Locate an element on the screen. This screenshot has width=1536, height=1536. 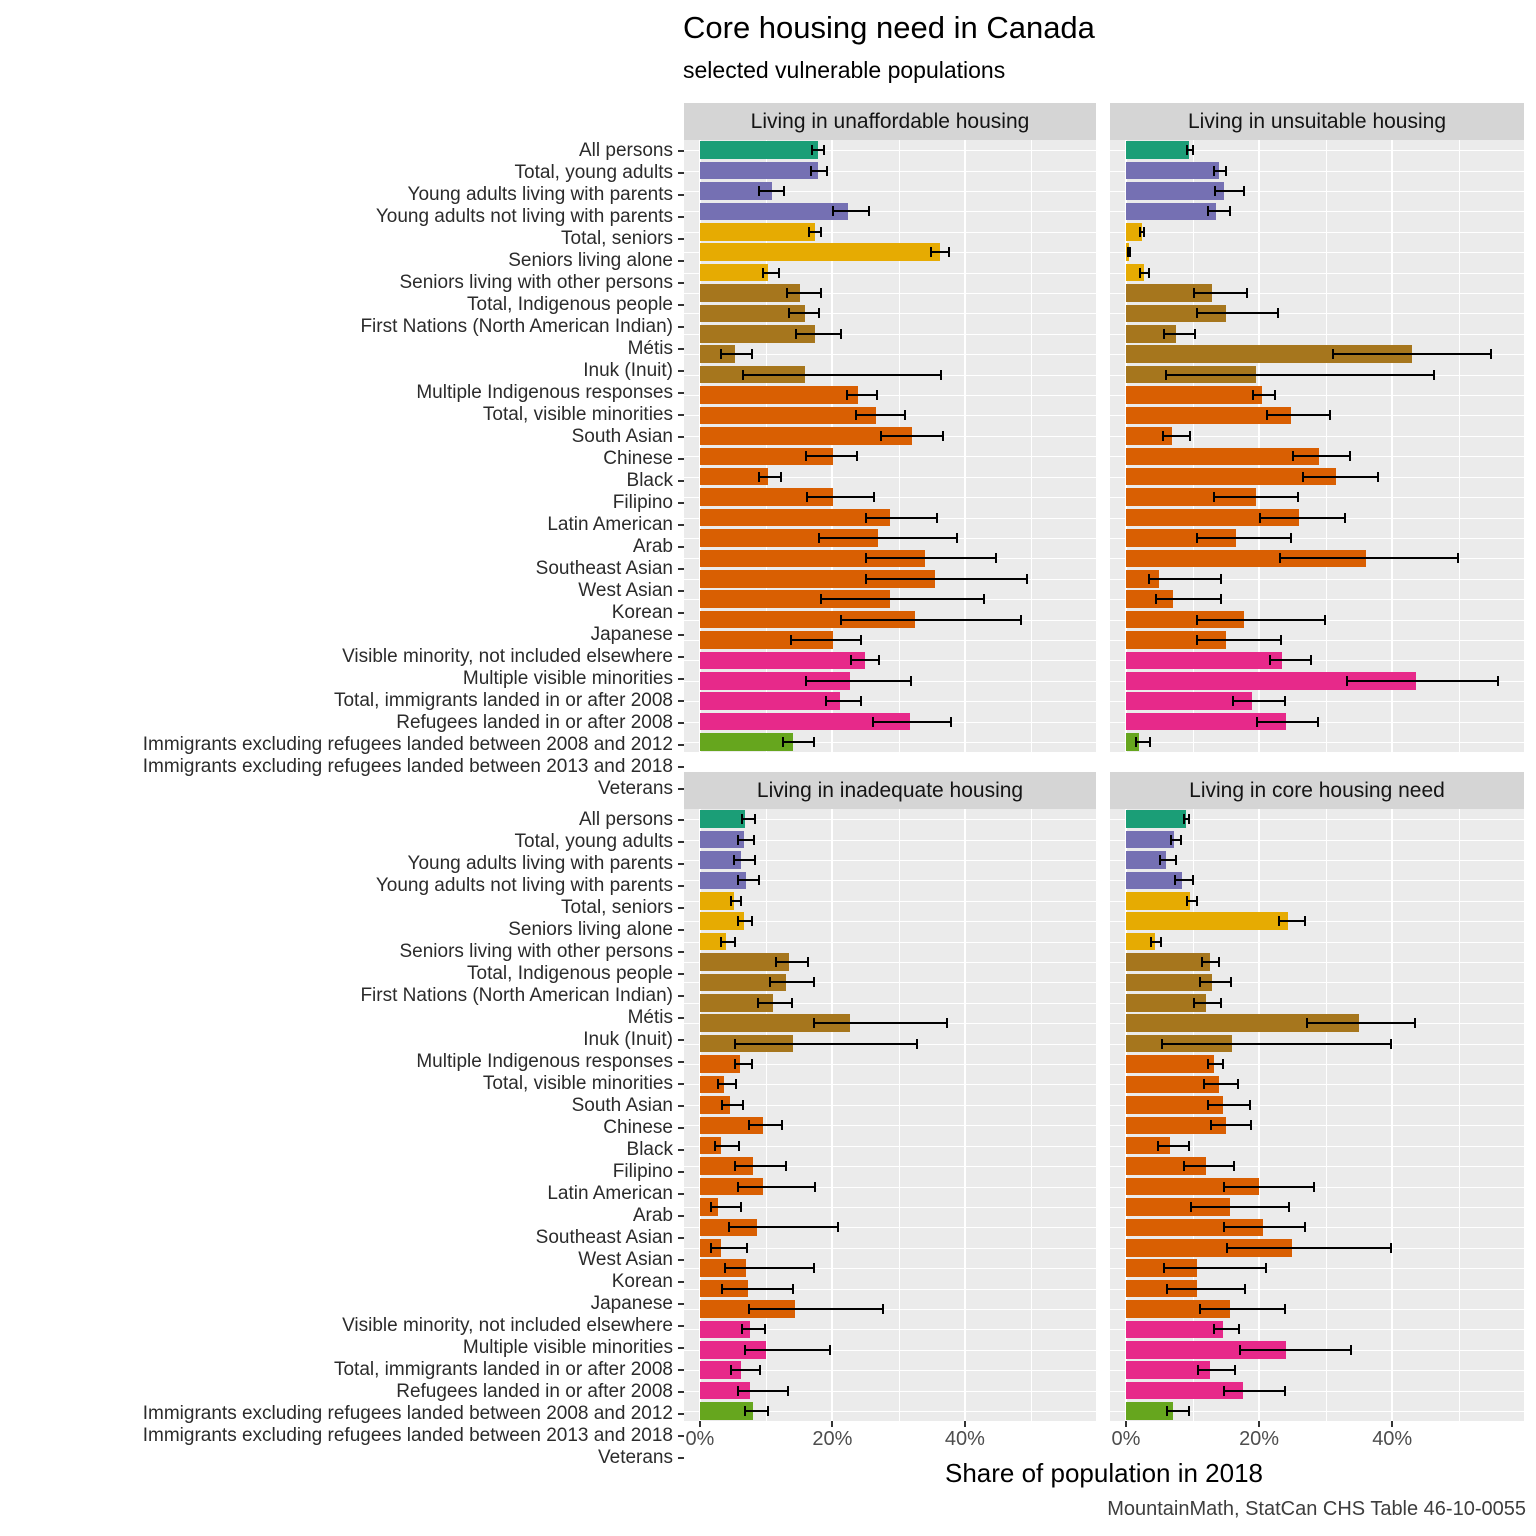
x-axis-tick-mark is located at coordinates (832, 1424).